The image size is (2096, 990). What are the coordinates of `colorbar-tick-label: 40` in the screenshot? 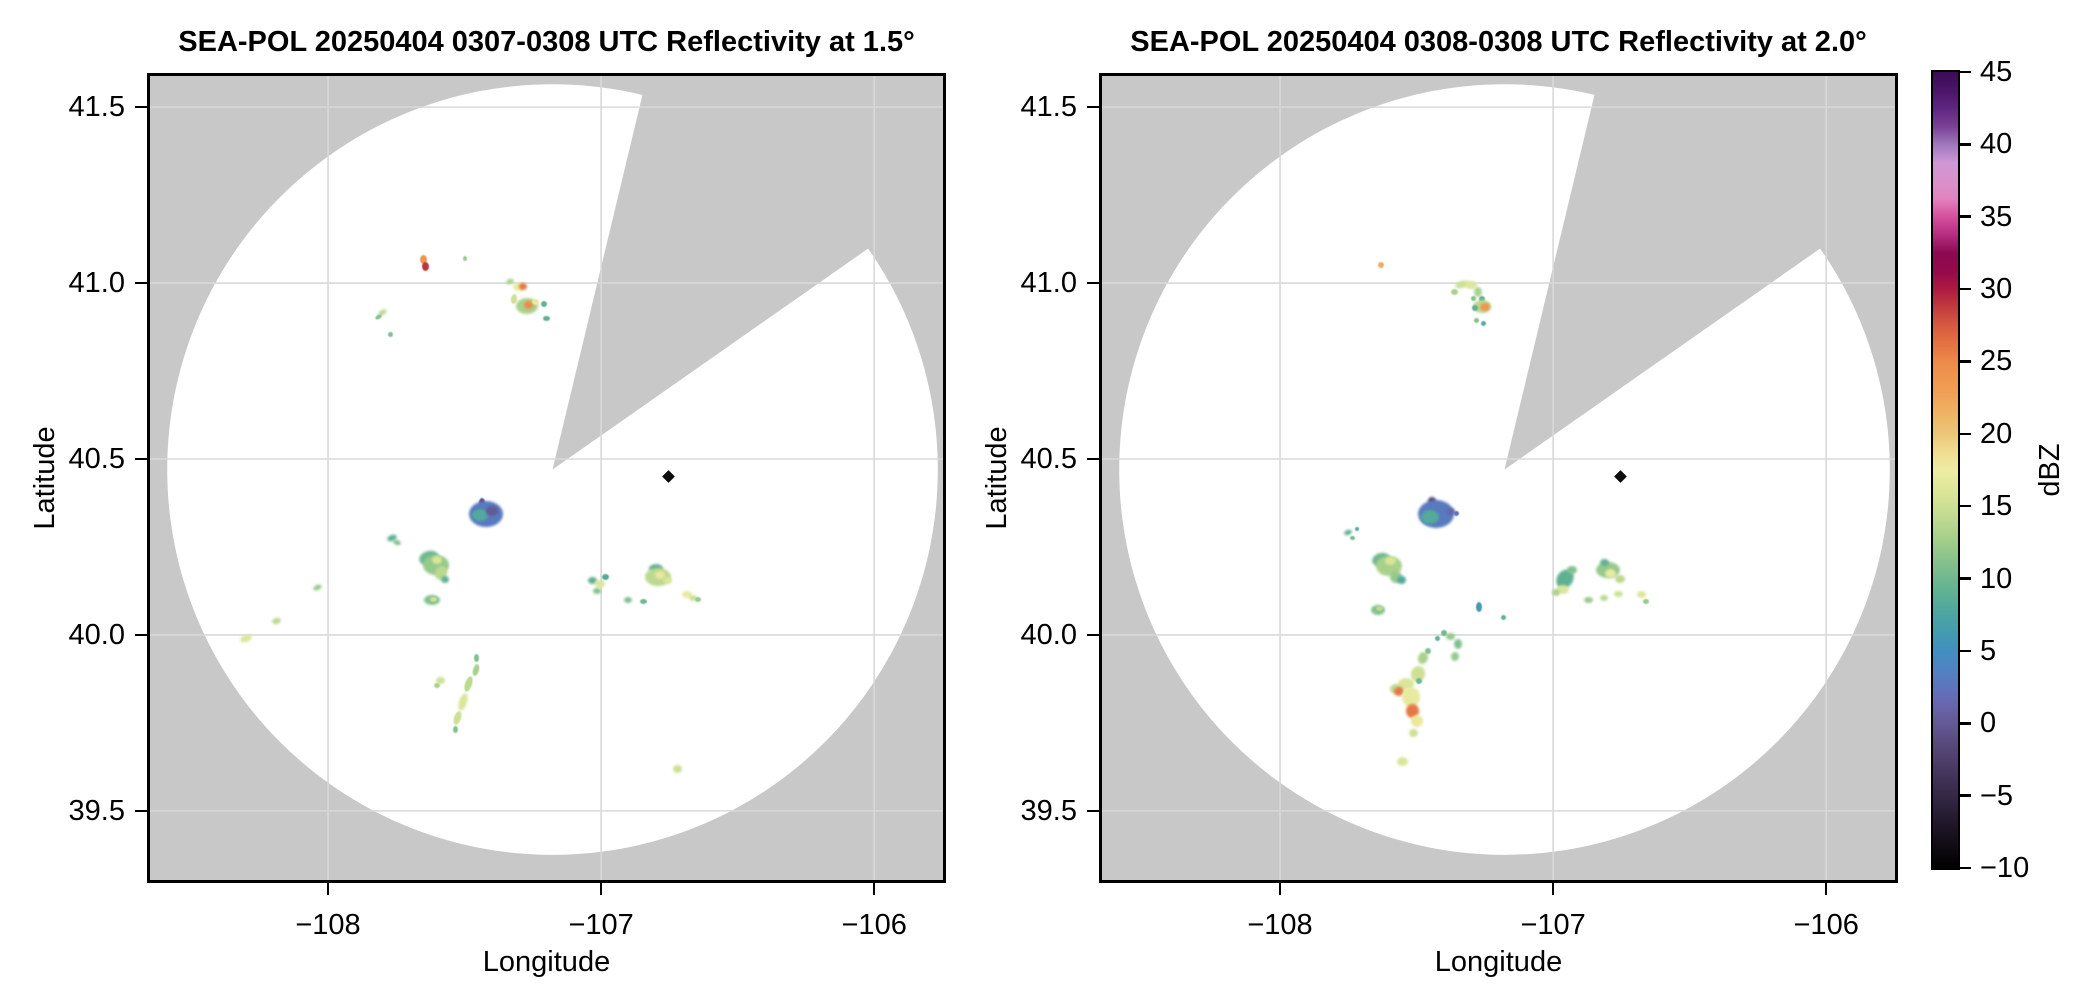 It's located at (1996, 144).